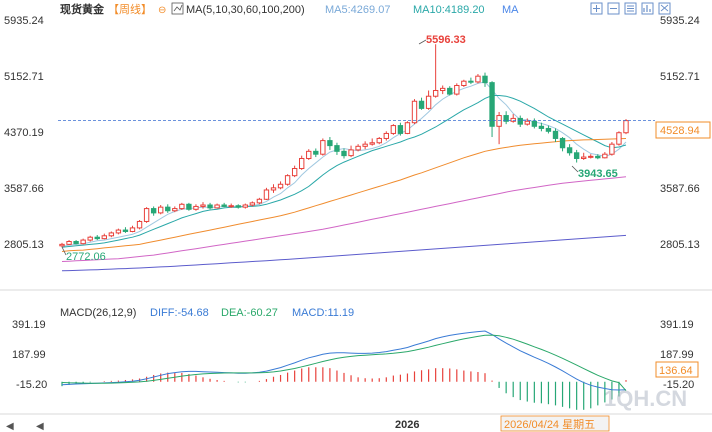  Describe the element at coordinates (357, 10) in the screenshot. I see `ma5-value: MA5:4269.07` at that location.